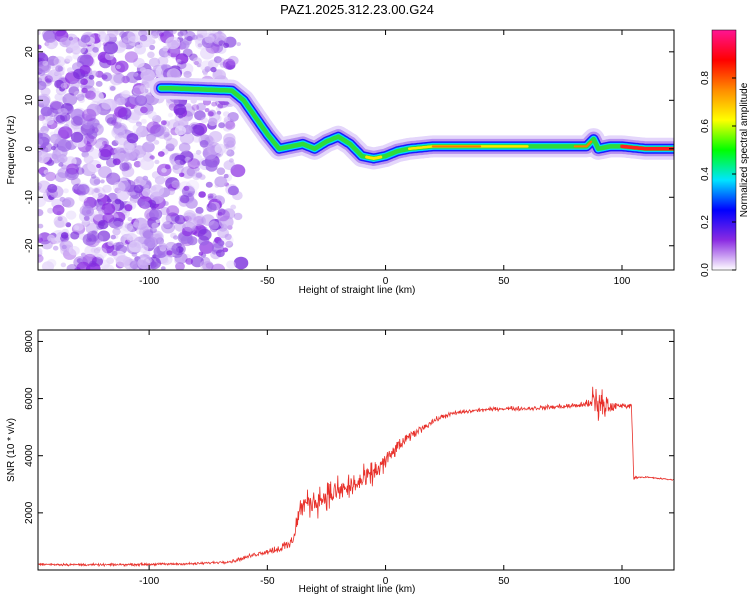 This screenshot has width=750, height=600. Describe the element at coordinates (622, 281) in the screenshot. I see `x-tick-label: 100` at that location.